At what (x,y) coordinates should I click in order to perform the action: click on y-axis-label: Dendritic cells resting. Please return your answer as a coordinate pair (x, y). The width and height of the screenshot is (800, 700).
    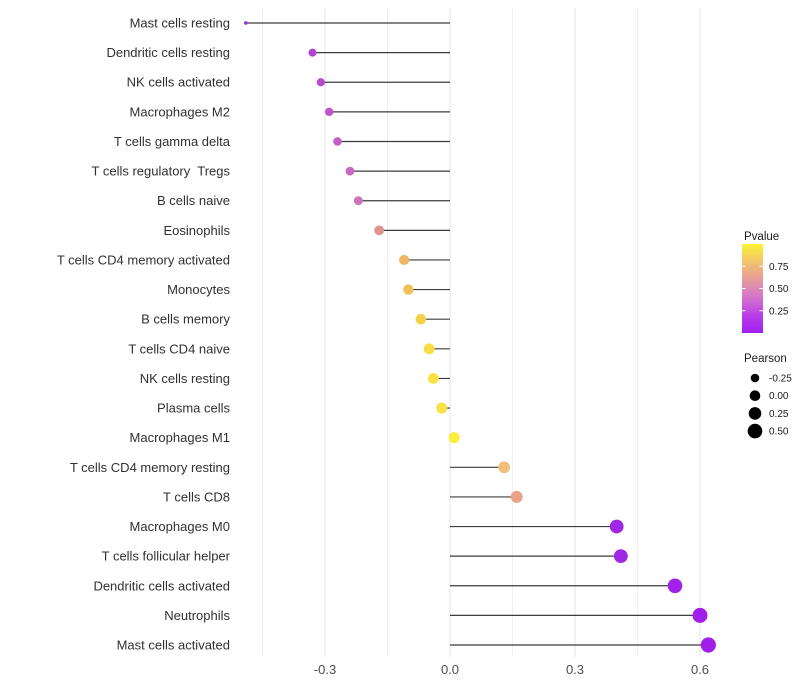
    Looking at the image, I should click on (168, 52).